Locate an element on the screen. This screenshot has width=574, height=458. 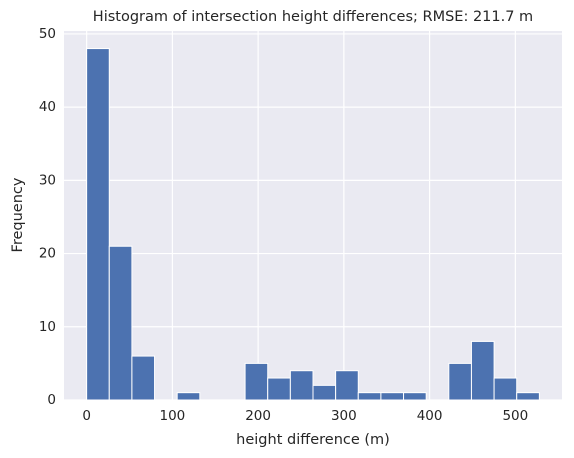
x-axis-label: height difference (m) is located at coordinates (313, 440).